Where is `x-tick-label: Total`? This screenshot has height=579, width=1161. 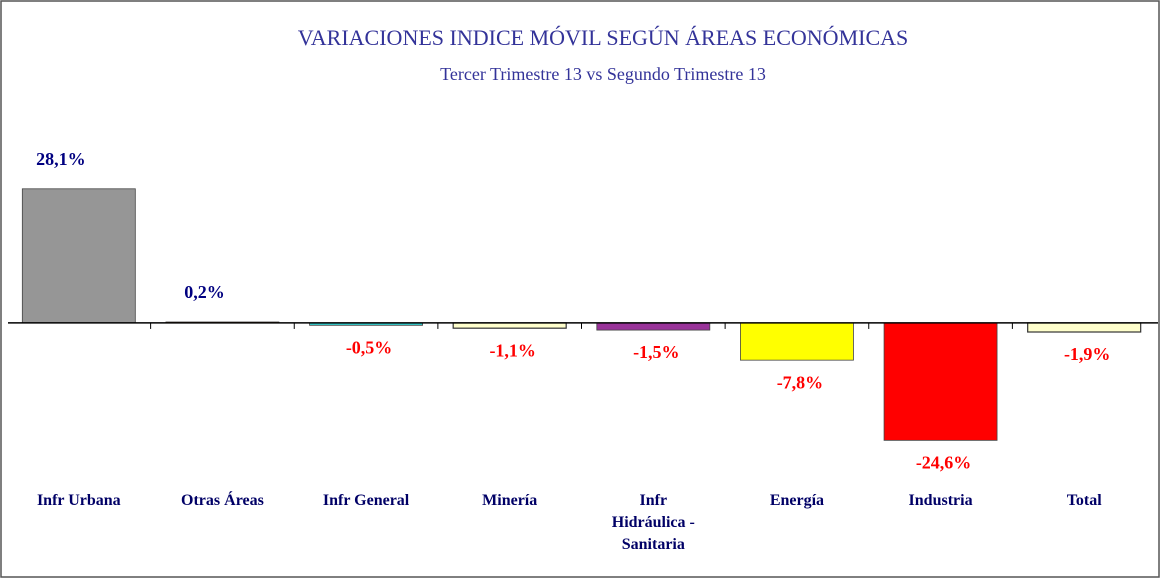 x-tick-label: Total is located at coordinates (1084, 500).